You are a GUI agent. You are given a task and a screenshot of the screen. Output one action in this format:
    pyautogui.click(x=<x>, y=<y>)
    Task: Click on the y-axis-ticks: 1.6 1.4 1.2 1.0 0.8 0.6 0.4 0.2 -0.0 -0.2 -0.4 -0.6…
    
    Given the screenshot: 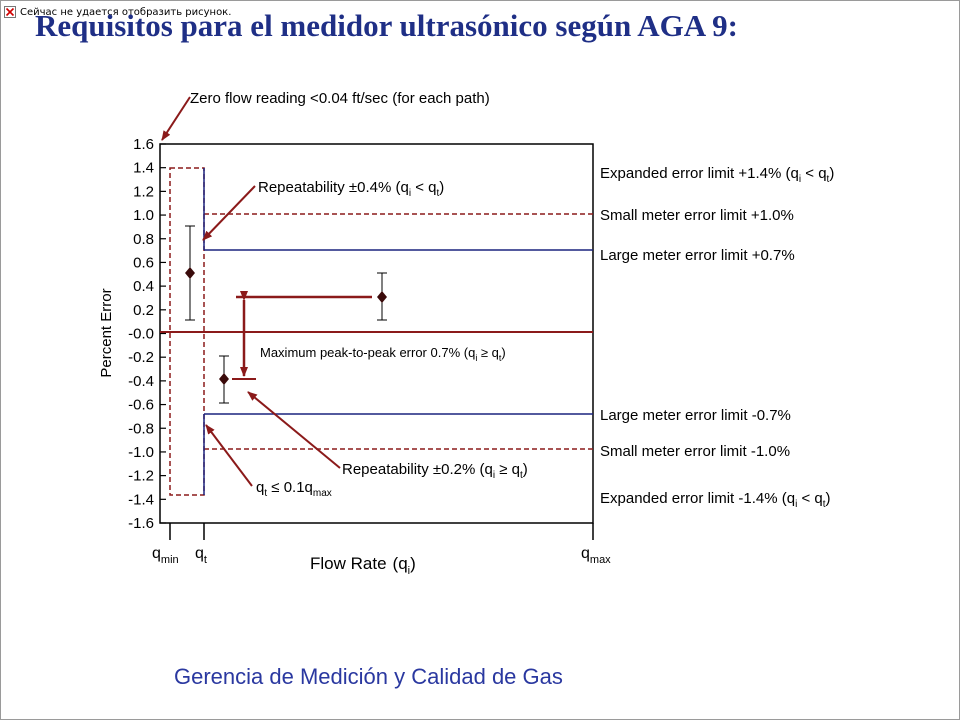 What is the action you would take?
    pyautogui.click(x=147, y=334)
    